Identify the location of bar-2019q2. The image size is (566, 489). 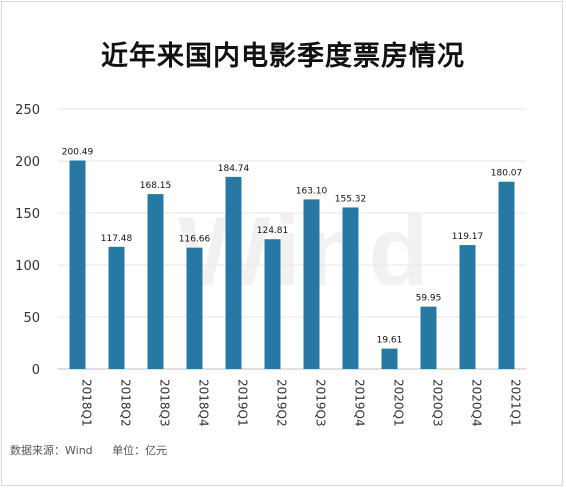
(272, 304).